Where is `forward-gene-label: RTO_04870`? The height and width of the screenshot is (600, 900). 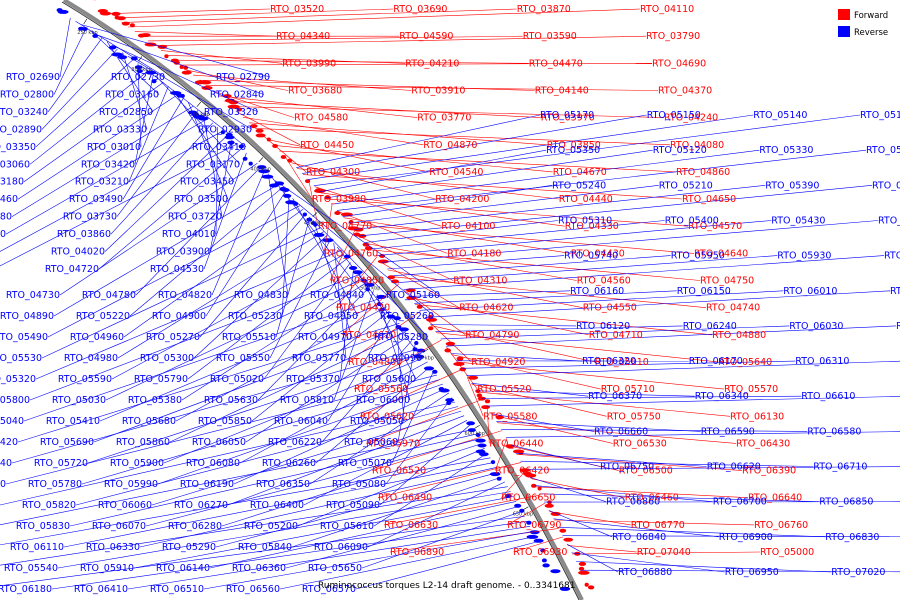 forward-gene-label: RTO_04870 is located at coordinates (450, 145).